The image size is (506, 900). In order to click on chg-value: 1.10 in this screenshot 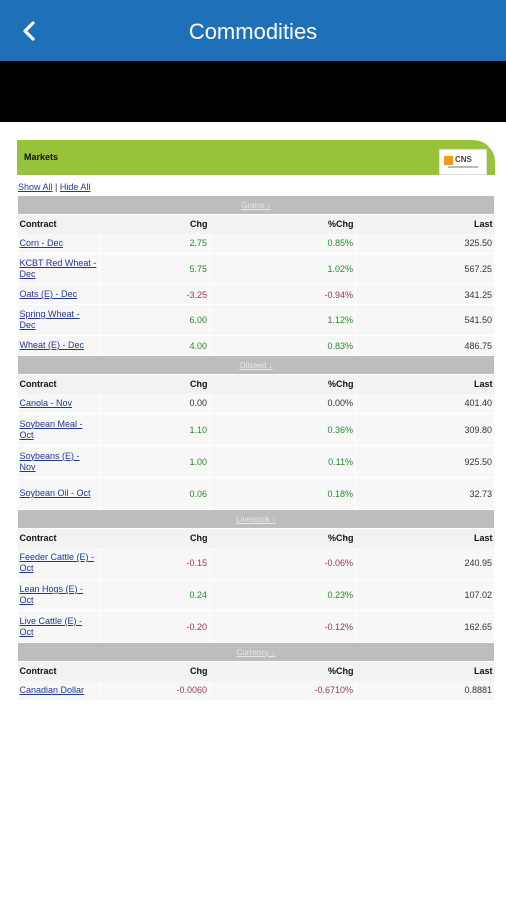, I will do `click(154, 429)`.